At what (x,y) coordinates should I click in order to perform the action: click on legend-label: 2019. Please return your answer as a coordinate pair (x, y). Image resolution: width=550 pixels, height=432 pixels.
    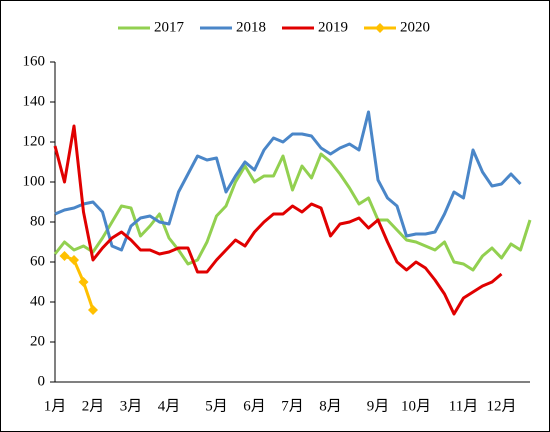
    Looking at the image, I should click on (333, 27).